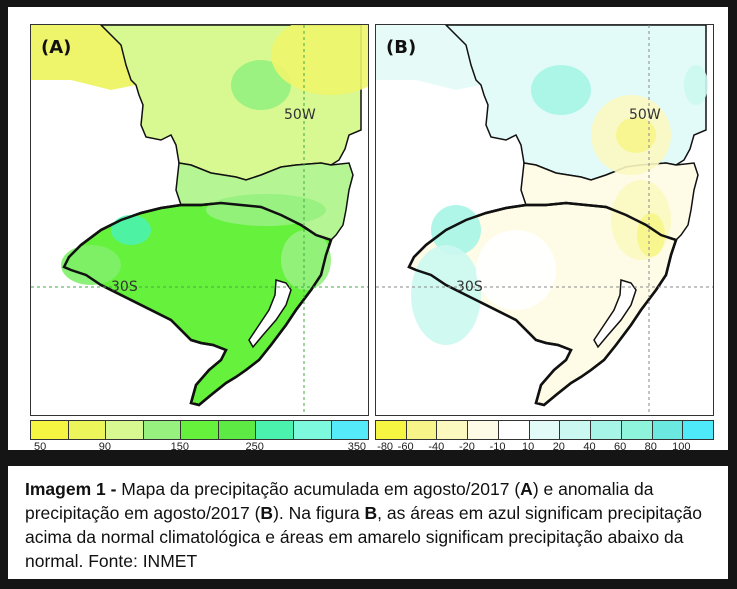 This screenshot has width=737, height=589. Describe the element at coordinates (56, 47) in the screenshot. I see `panel-label-a: (A)` at that location.